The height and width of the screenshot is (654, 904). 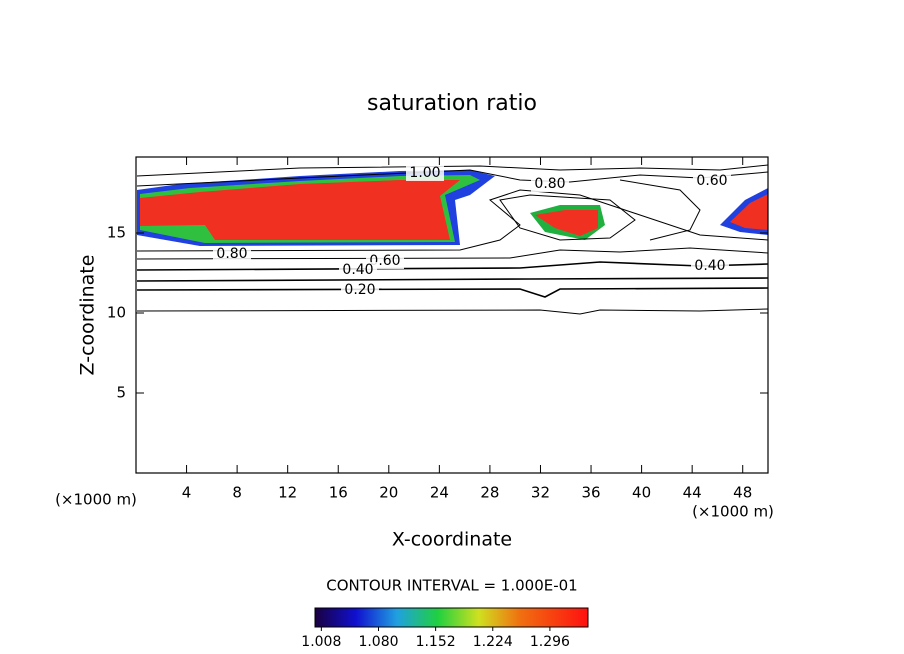 What do you see at coordinates (388, 493) in the screenshot?
I see `x-tick-label: 20` at bounding box center [388, 493].